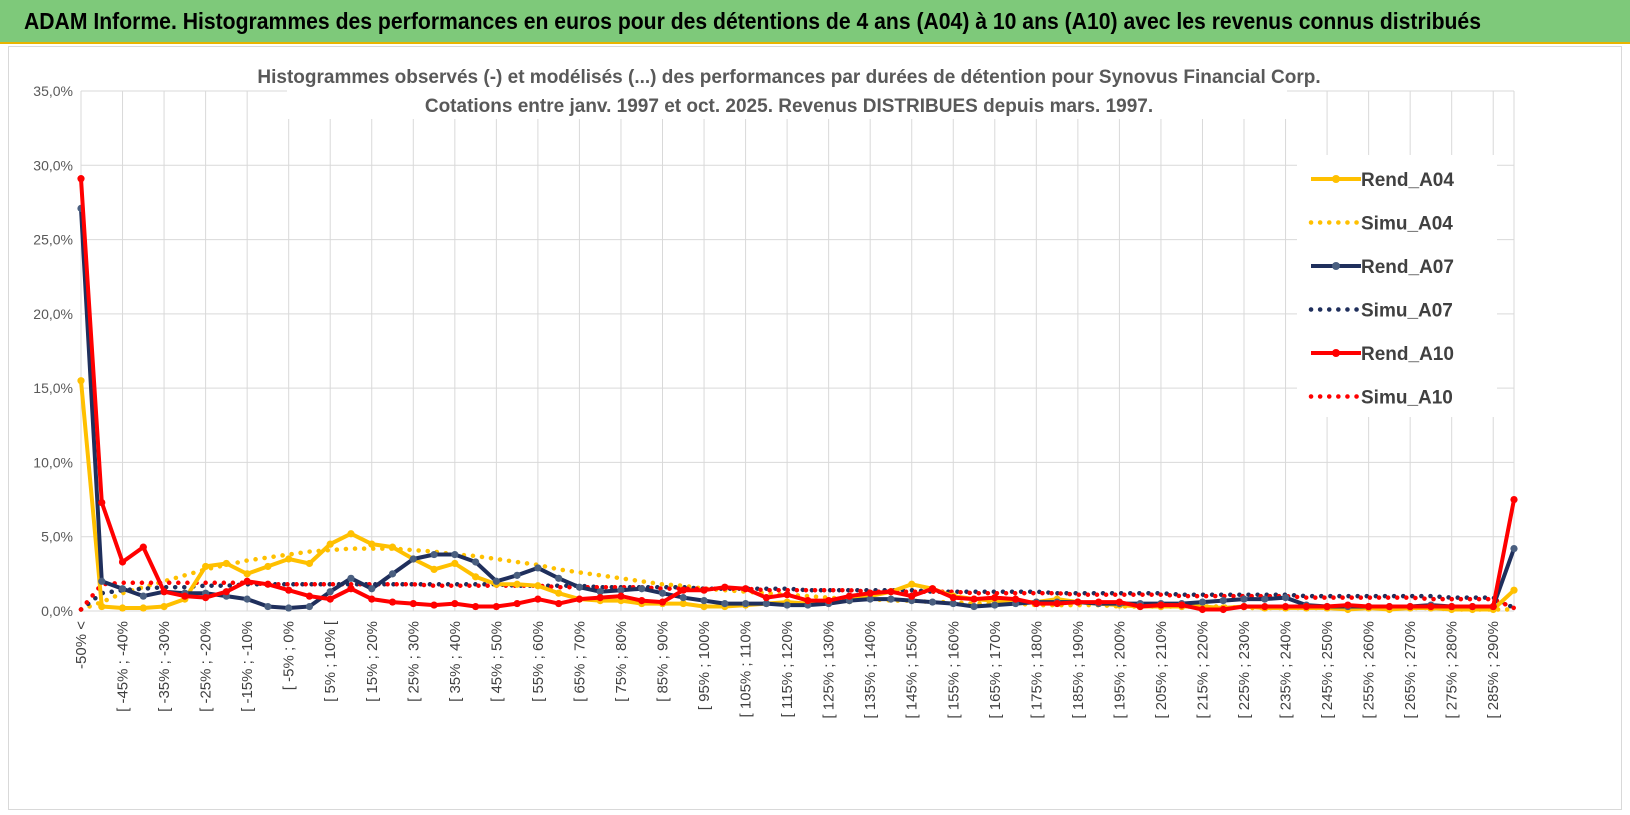 This screenshot has width=1630, height=815. What do you see at coordinates (1493, 670) in the screenshot?
I see `x-tick-label: [ 285% ; 290%` at bounding box center [1493, 670].